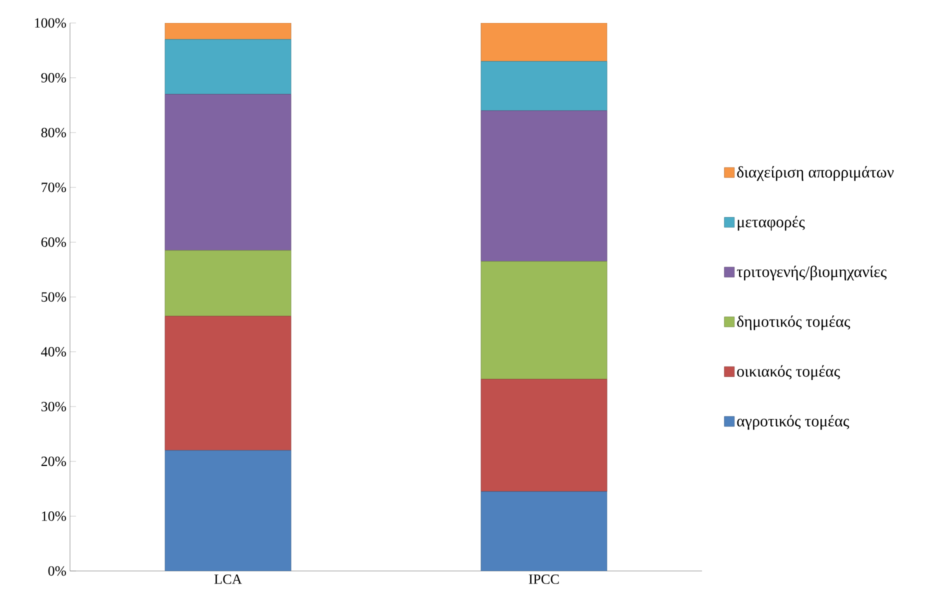  Describe the element at coordinates (53, 78) in the screenshot. I see `y-tick-label: 90%` at that location.